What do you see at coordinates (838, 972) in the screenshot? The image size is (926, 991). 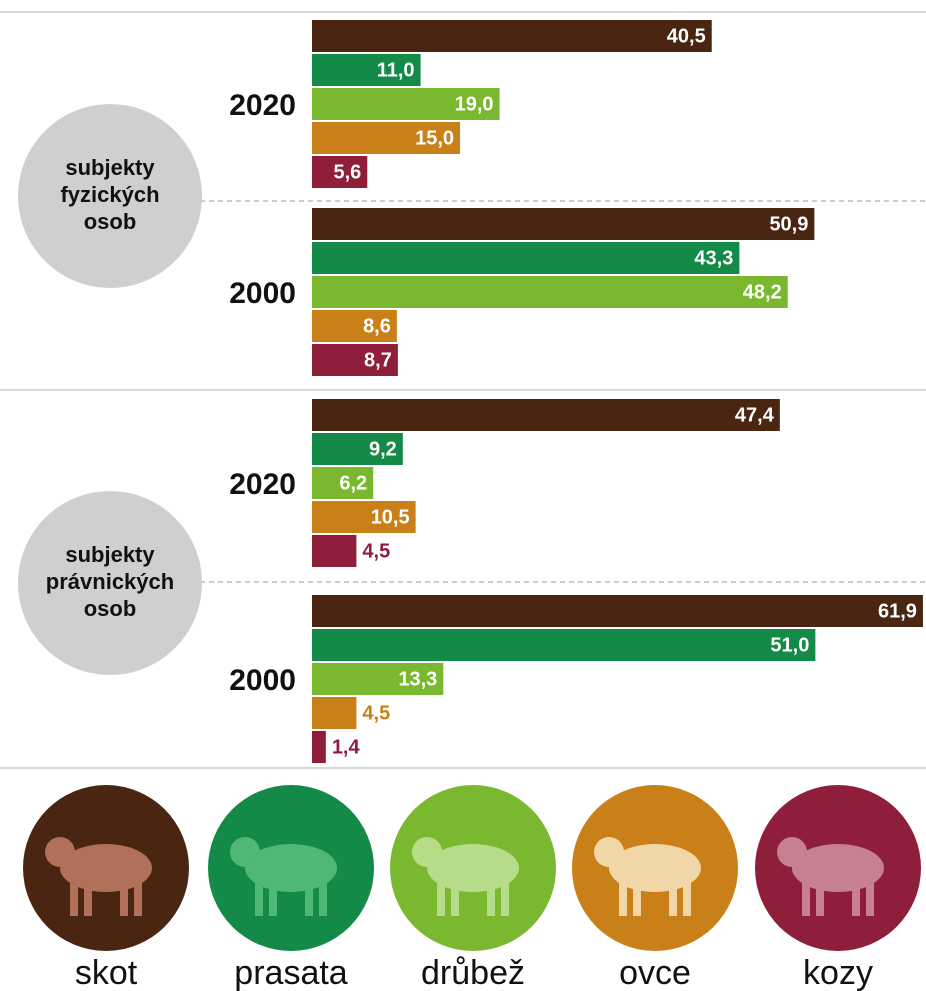 I see `legend-label: kozy` at bounding box center [838, 972].